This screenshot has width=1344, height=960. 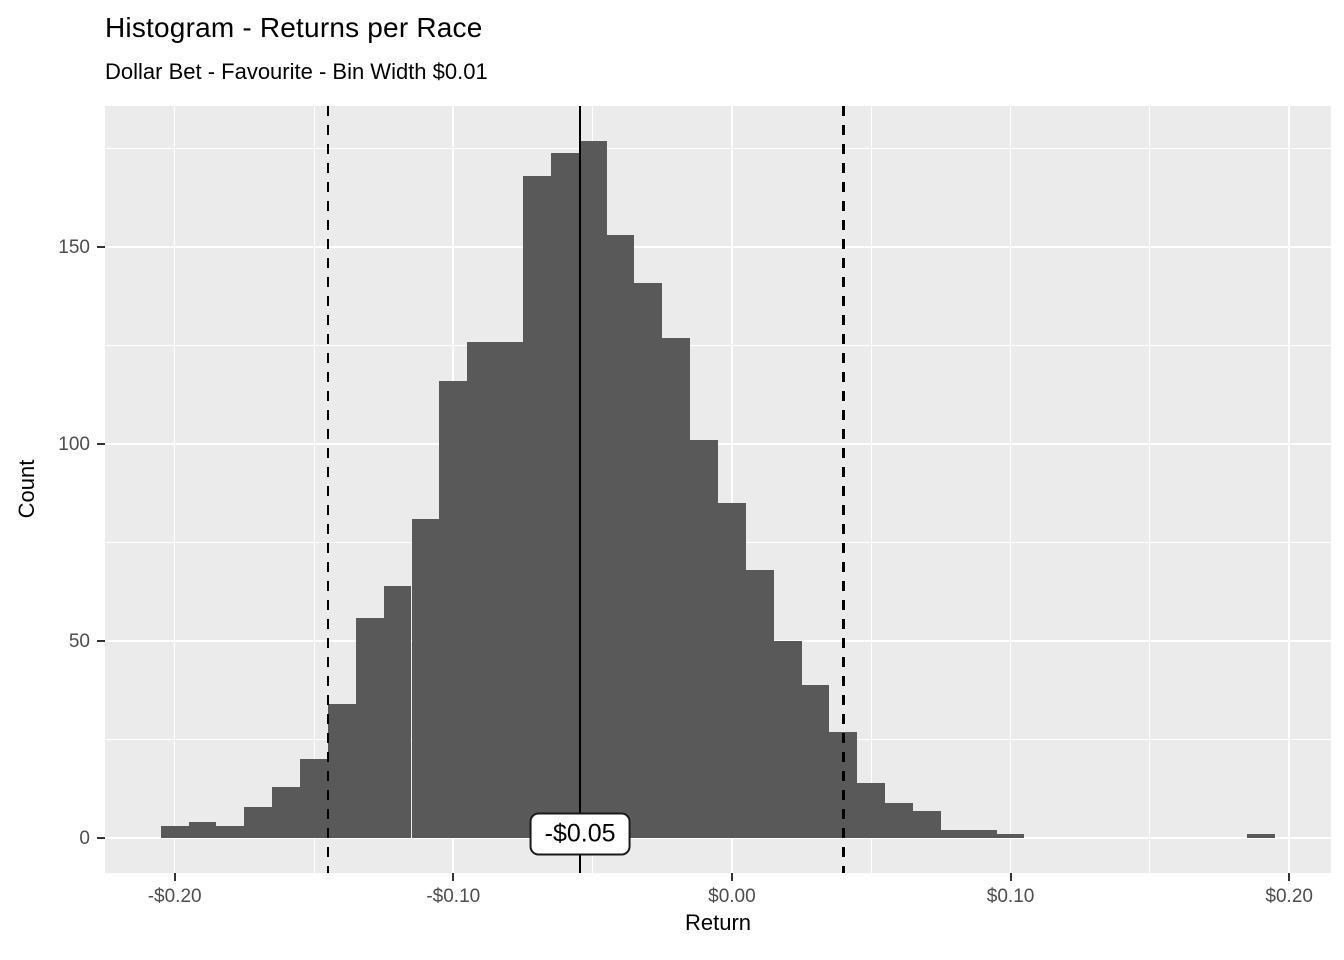 What do you see at coordinates (1289, 896) in the screenshot?
I see `x-tick-label: $0.20` at bounding box center [1289, 896].